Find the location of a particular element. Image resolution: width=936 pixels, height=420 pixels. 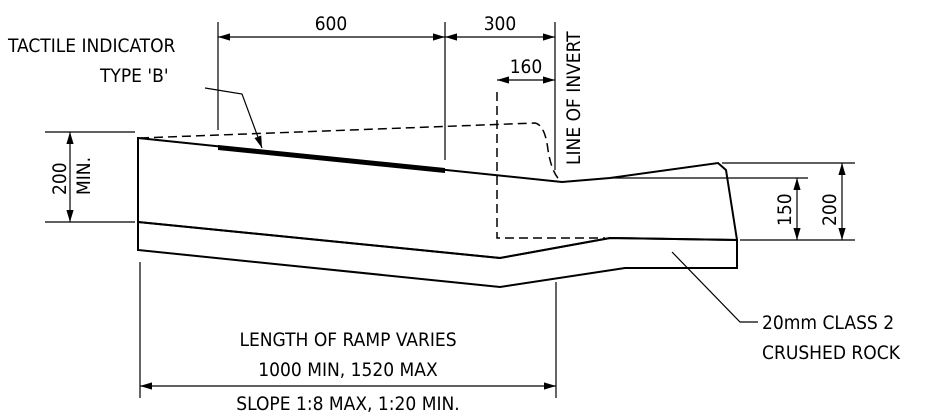

dimension-text: 150 is located at coordinates (785, 209).